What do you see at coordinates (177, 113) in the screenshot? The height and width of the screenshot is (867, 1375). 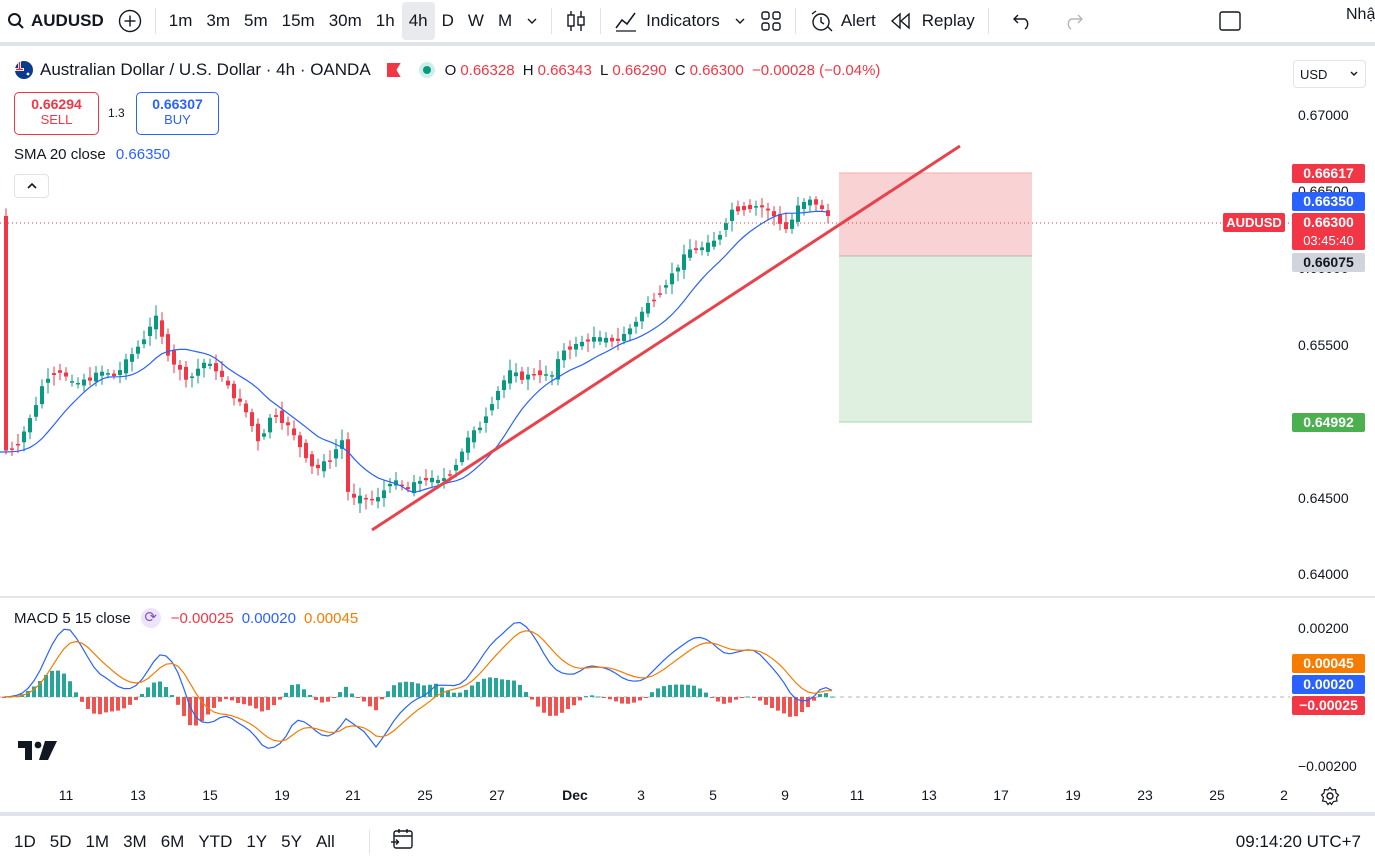 I see `buy-button: 0.66307 BUY` at bounding box center [177, 113].